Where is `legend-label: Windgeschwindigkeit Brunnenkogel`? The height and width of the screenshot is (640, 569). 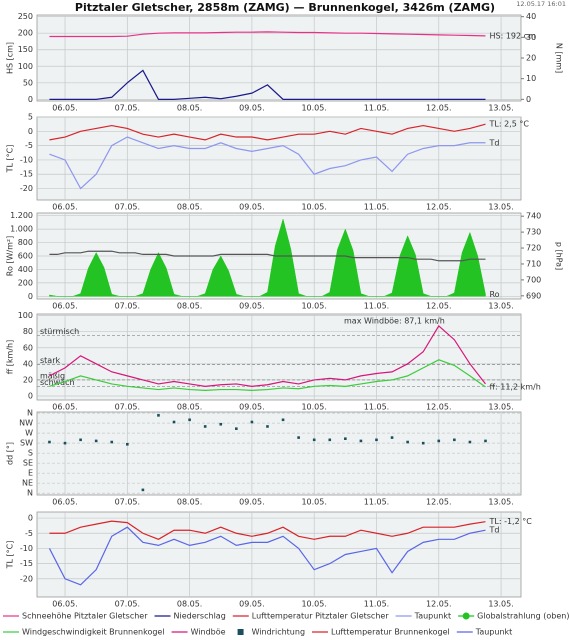 legend-label: Windgeschwindigkeit Brunnenkogel is located at coordinates (93, 632).